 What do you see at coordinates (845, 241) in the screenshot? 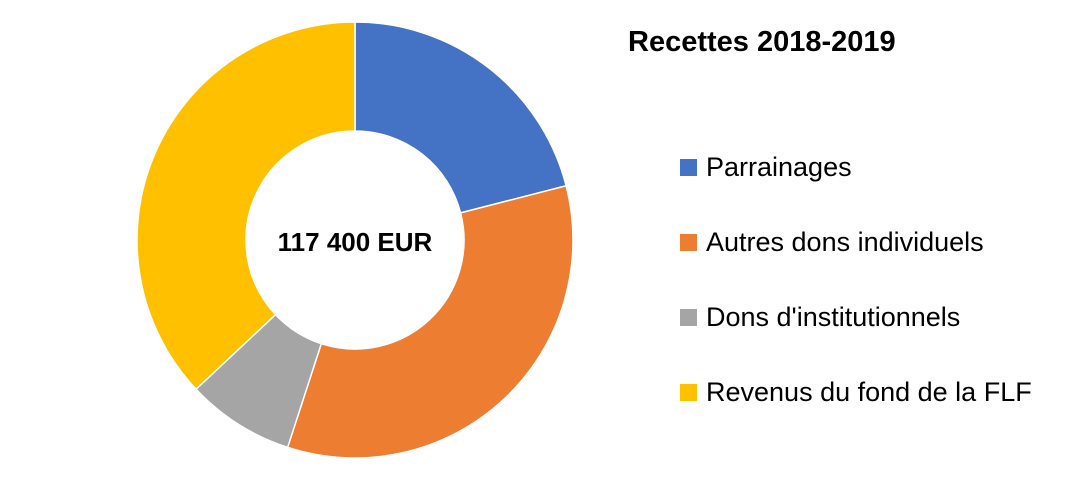
I see `legend-label: Autres dons individuels` at bounding box center [845, 241].